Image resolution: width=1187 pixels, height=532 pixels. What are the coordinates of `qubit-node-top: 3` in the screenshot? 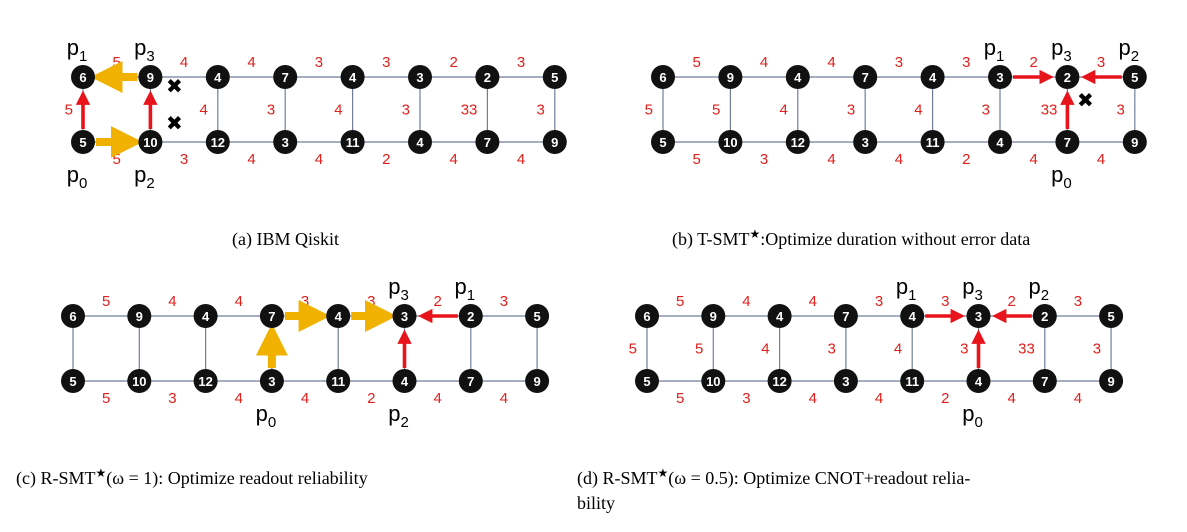 It's located at (404, 316).